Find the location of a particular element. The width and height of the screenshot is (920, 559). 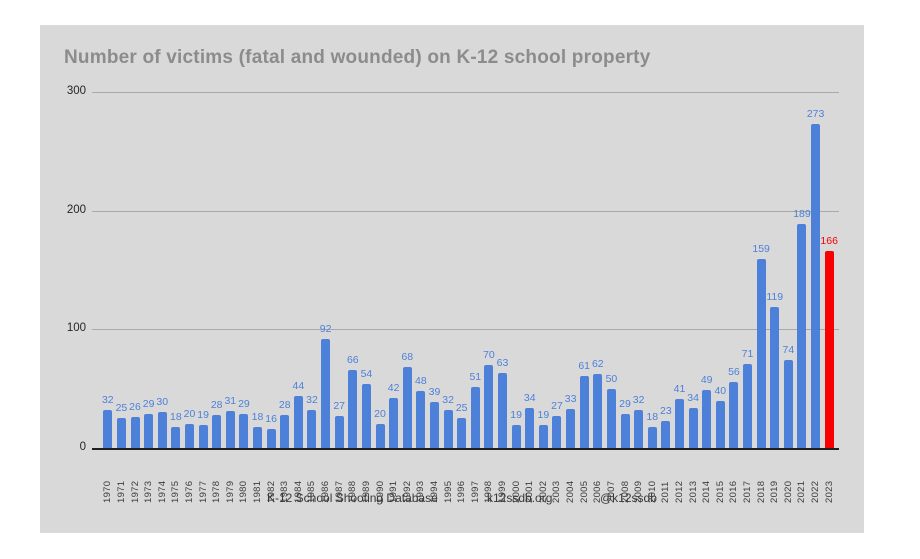

x-axis-tick-1997: 1997 is located at coordinates (475, 491).